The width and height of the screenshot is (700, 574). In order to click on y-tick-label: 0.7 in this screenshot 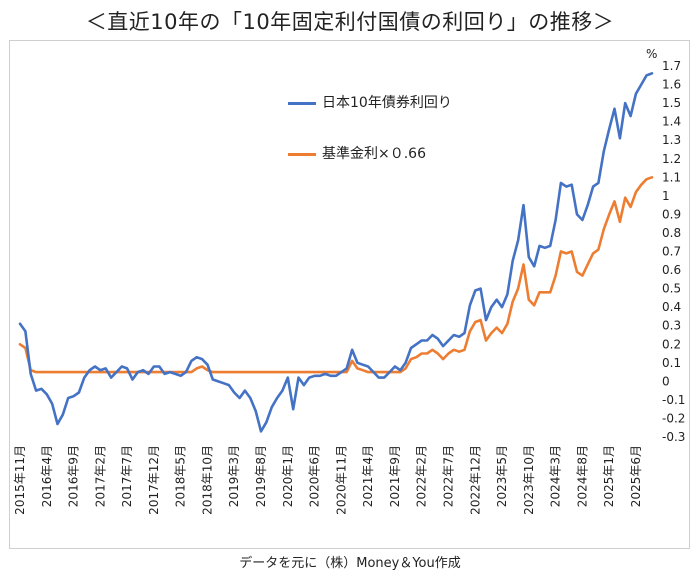, I will do `click(671, 252)`.